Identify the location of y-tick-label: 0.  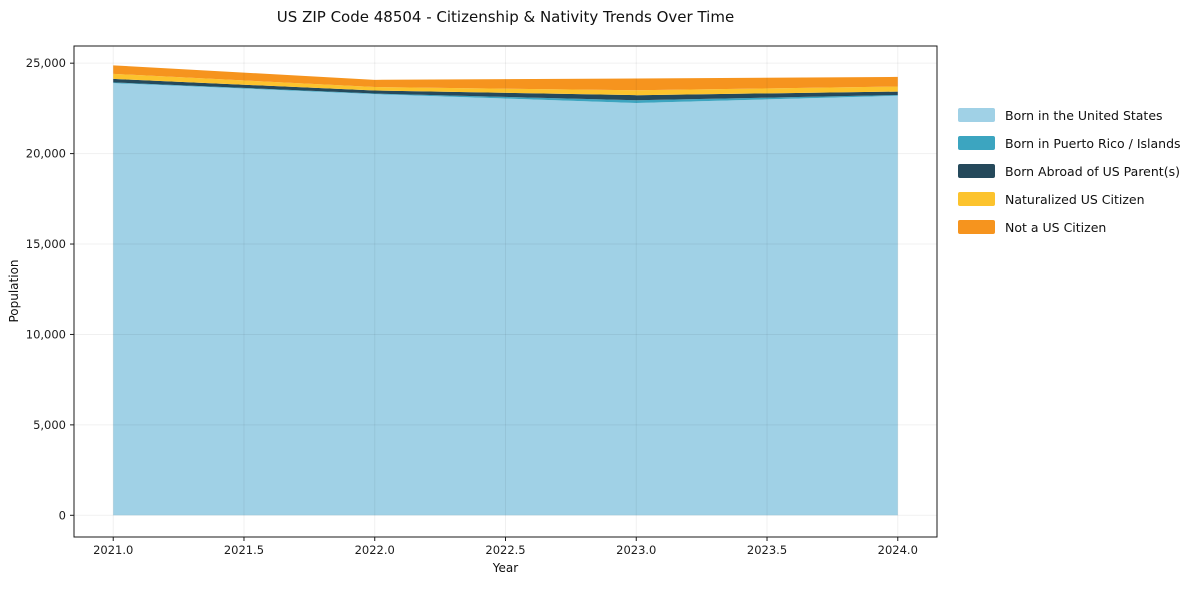
(62, 515).